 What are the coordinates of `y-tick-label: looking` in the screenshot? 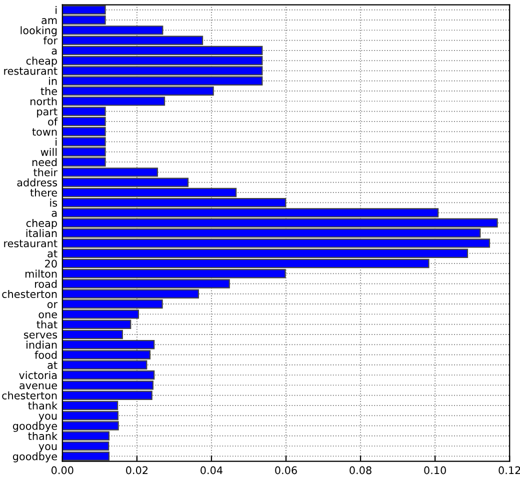 It's located at (38, 31).